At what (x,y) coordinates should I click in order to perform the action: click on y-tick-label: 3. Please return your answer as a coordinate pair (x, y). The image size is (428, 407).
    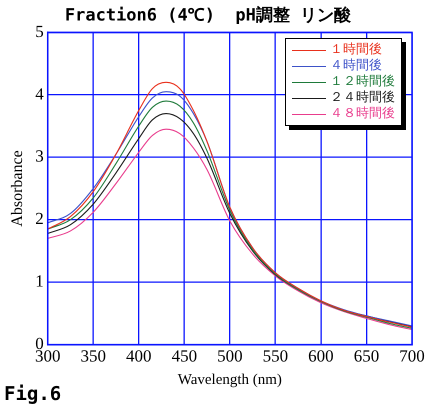
    Looking at the image, I should click on (39, 156).